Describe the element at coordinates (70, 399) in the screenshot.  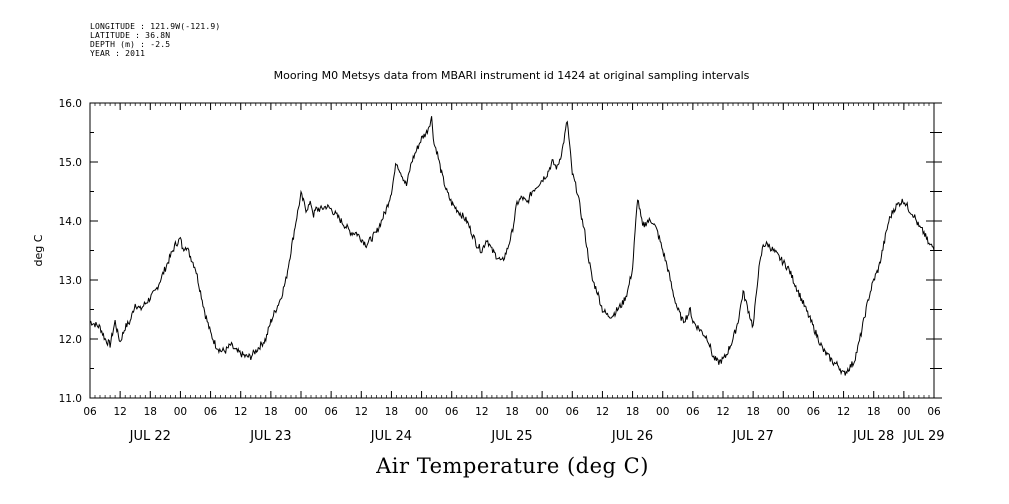
I see `y-tick-label: 11.0` at that location.